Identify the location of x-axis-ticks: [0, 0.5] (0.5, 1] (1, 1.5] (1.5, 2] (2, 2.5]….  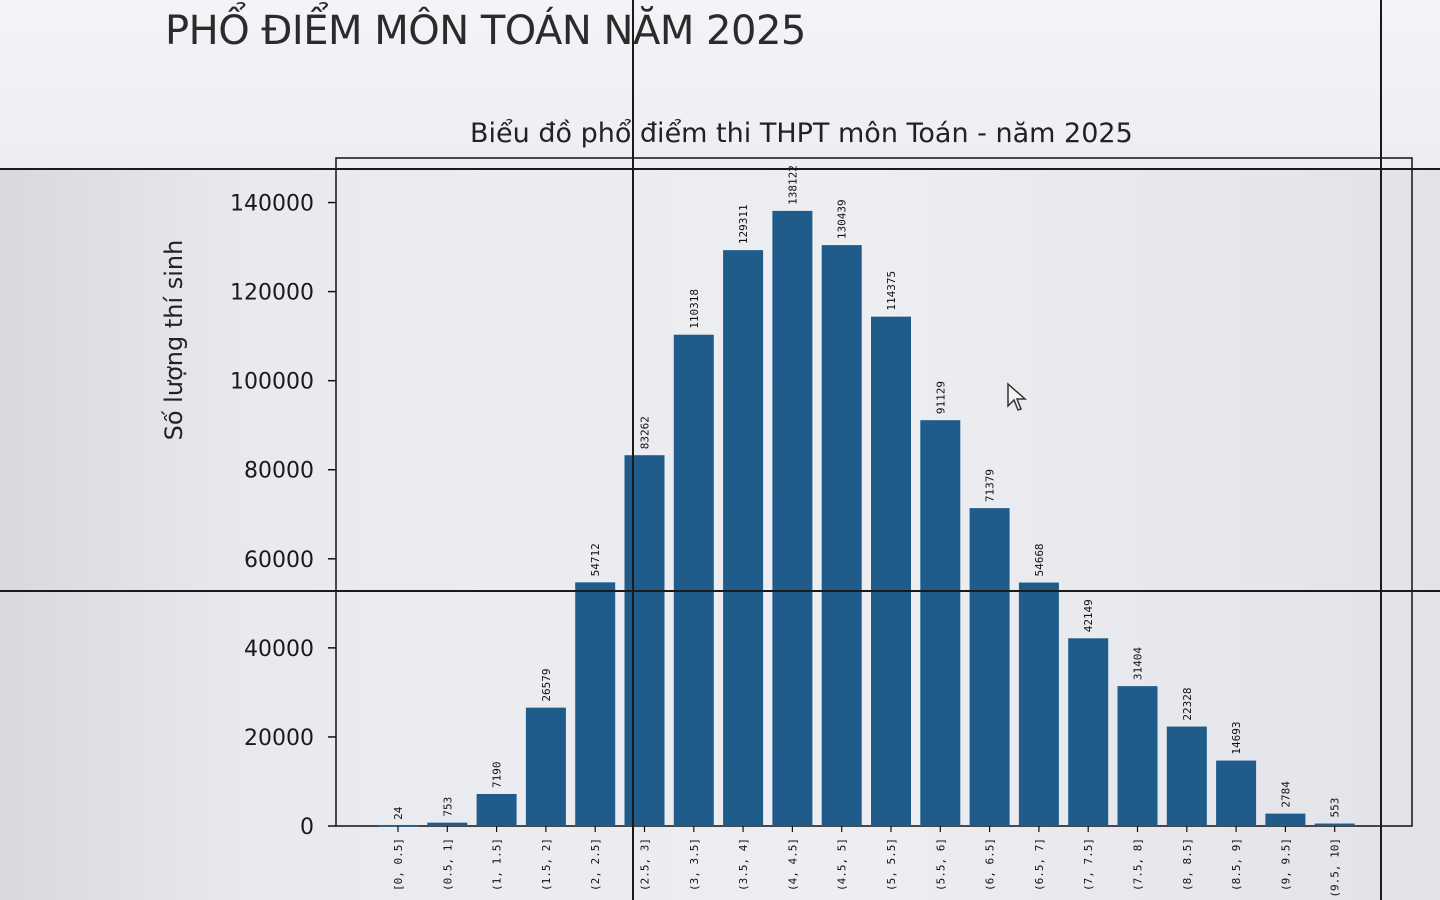
(867, 862).